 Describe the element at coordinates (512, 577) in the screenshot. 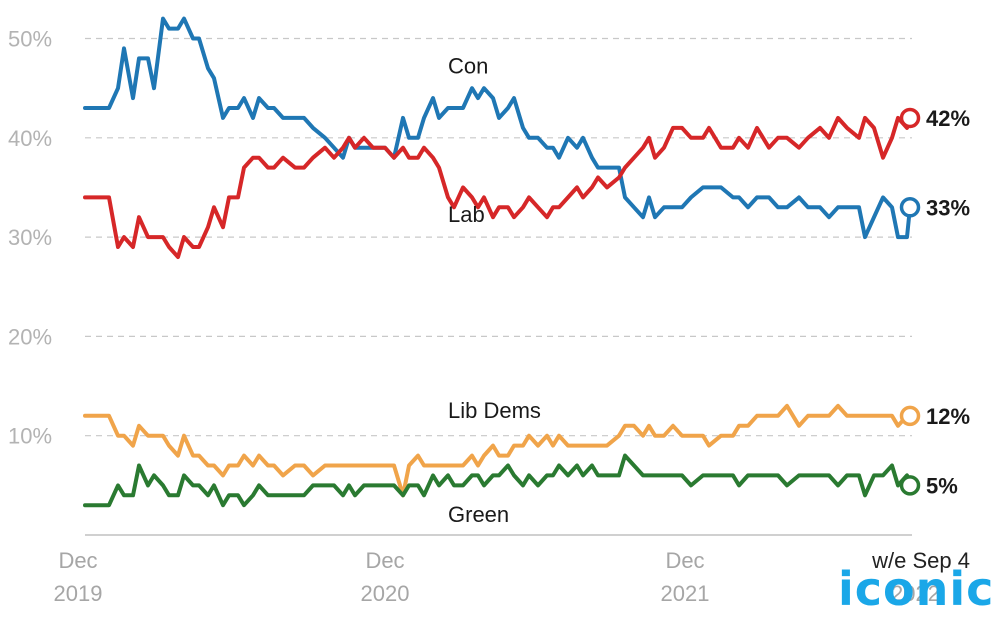

I see `x-axis-ticks: Dec 2019 Dec 2020 Dec 2021 w/e Sep 4 2022` at that location.